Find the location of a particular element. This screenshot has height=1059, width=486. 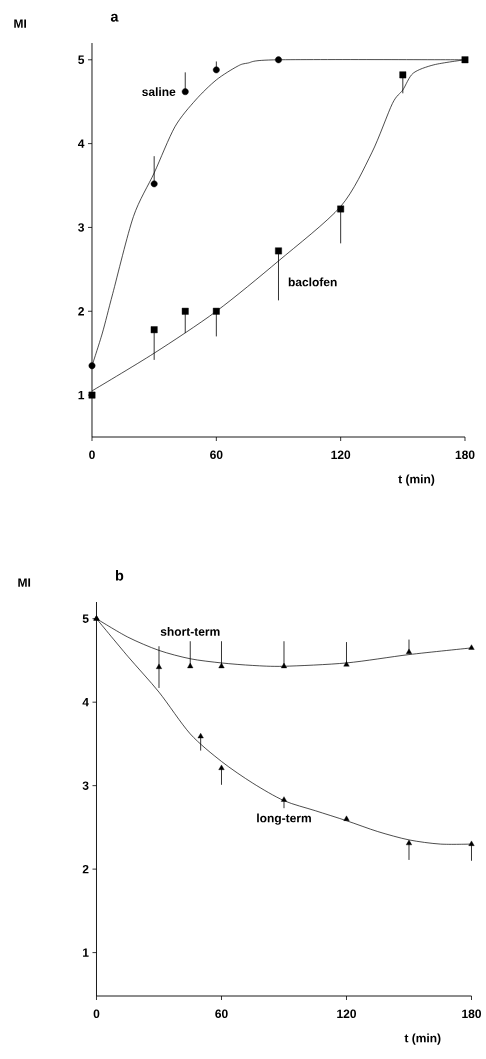

chart-title: b is located at coordinates (119, 575).